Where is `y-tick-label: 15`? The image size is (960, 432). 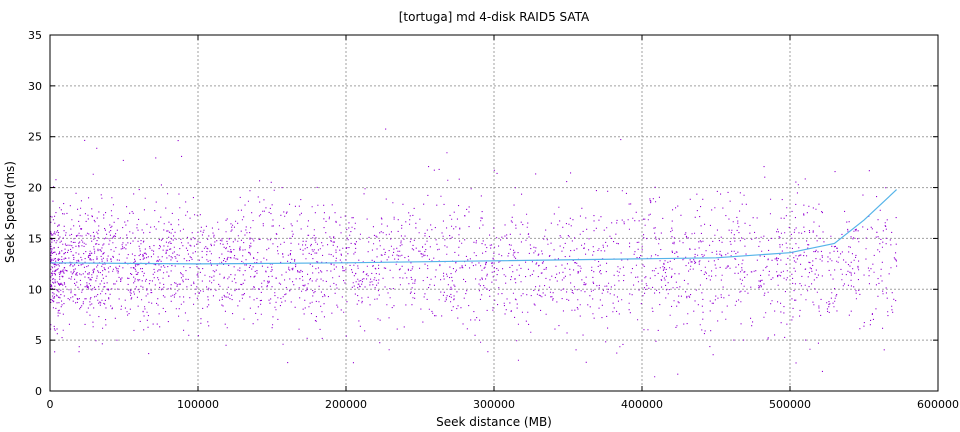 y-tick-label: 15 is located at coordinates (35, 238).